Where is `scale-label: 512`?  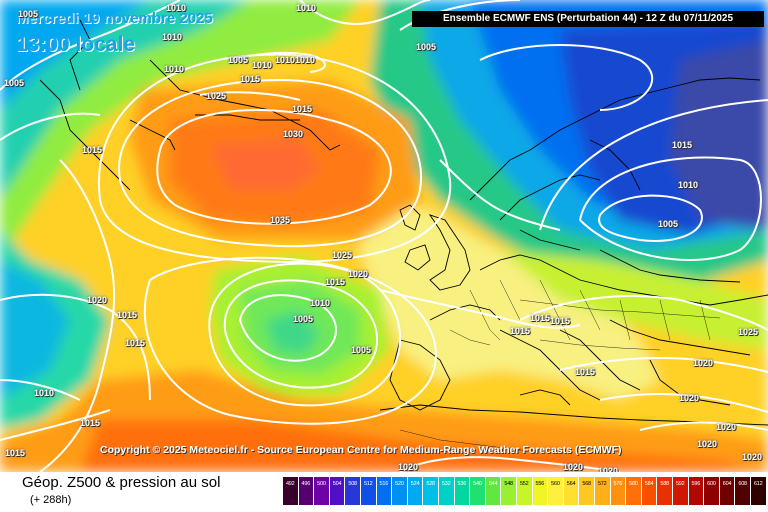 scale-label: 512 is located at coordinates (368, 484).